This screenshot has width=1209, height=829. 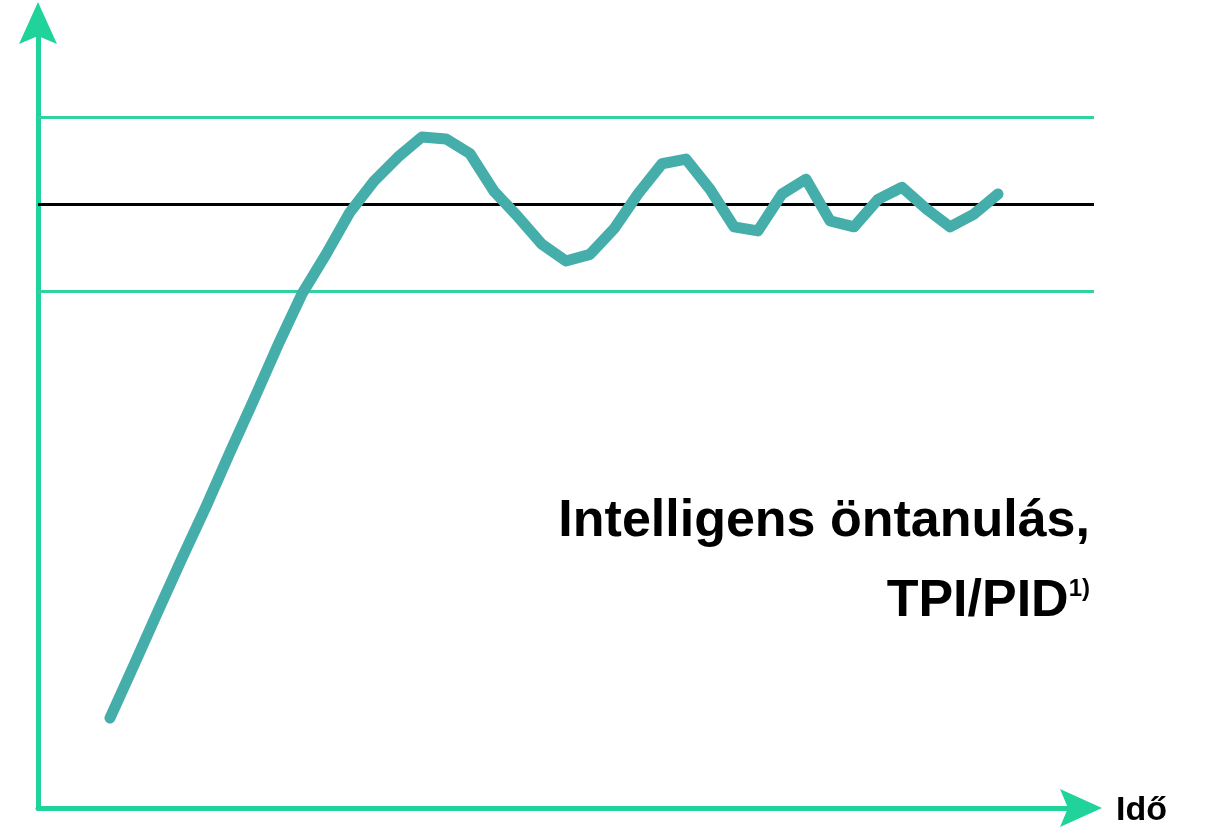 What do you see at coordinates (824, 558) in the screenshot?
I see `annotation: Intelligens öntanulás, TPI/PID$^{1)}$` at bounding box center [824, 558].